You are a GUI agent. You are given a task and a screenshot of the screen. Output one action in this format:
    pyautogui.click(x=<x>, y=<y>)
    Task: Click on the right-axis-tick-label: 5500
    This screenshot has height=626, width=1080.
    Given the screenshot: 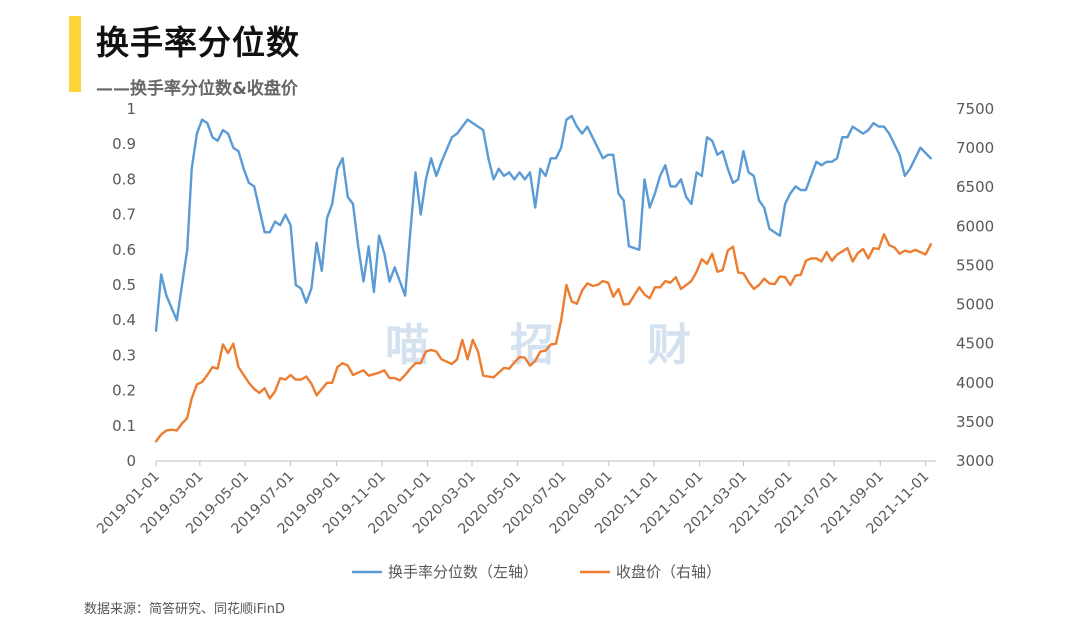 What is the action you would take?
    pyautogui.click(x=975, y=265)
    